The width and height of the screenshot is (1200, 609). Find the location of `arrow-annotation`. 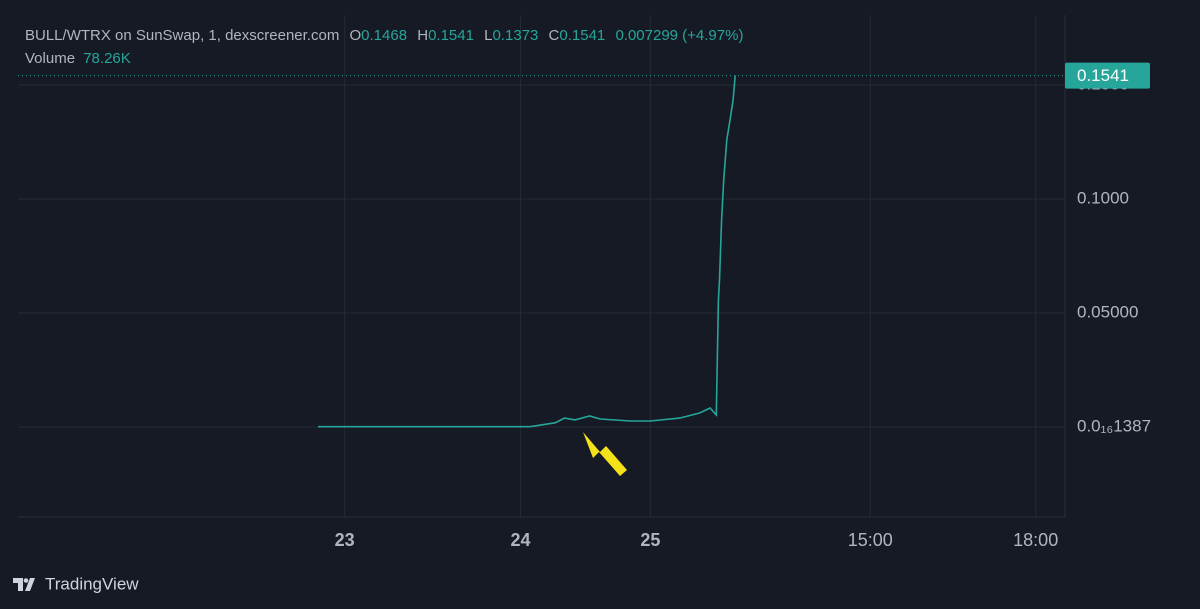

arrow-annotation is located at coordinates (605, 454).